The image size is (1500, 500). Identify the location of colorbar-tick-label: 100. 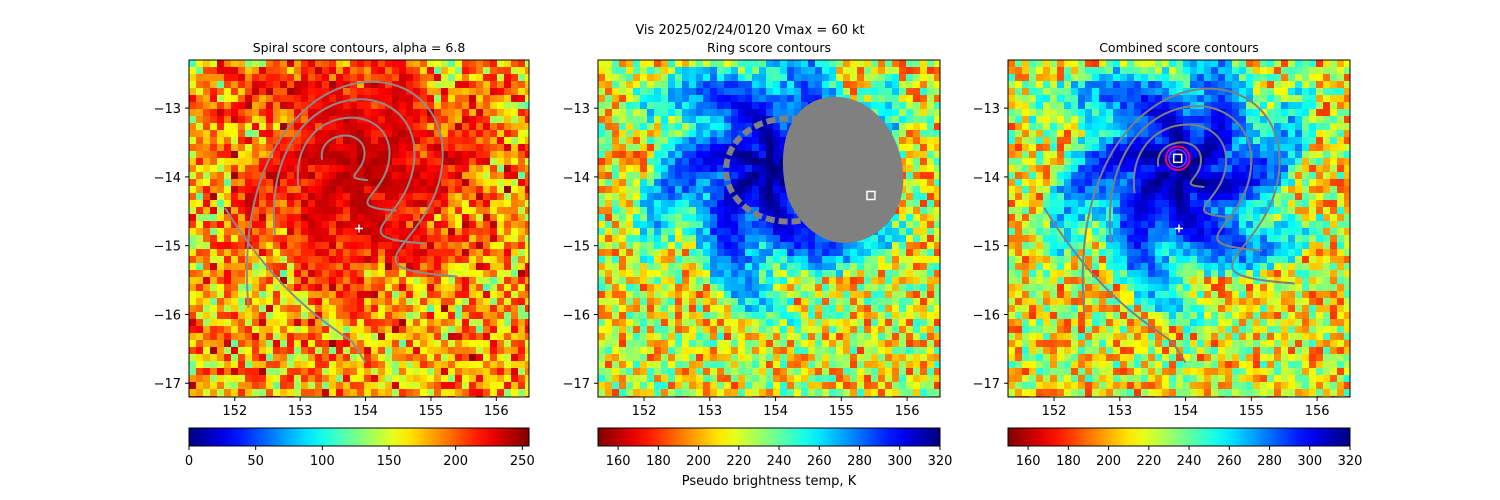
(322, 461).